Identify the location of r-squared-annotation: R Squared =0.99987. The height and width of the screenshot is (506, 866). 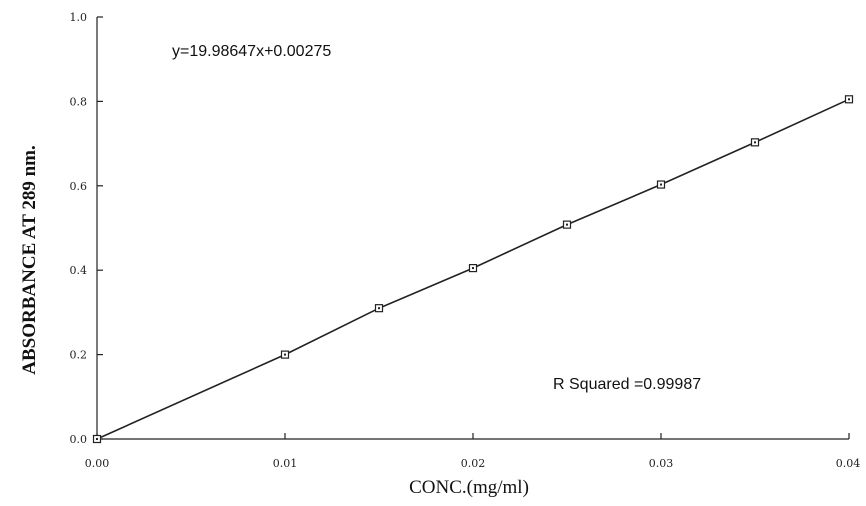
(627, 384).